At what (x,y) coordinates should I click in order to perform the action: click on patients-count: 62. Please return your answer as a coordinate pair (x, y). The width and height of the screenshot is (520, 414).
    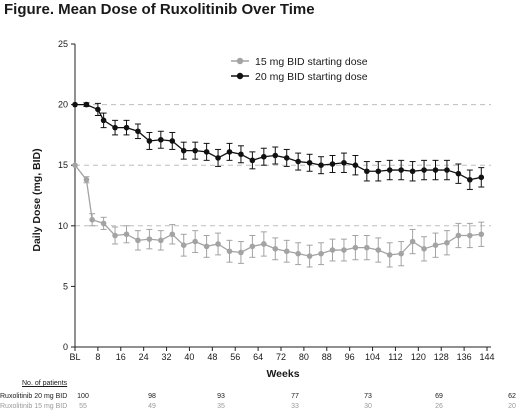
    Looking at the image, I should click on (512, 396).